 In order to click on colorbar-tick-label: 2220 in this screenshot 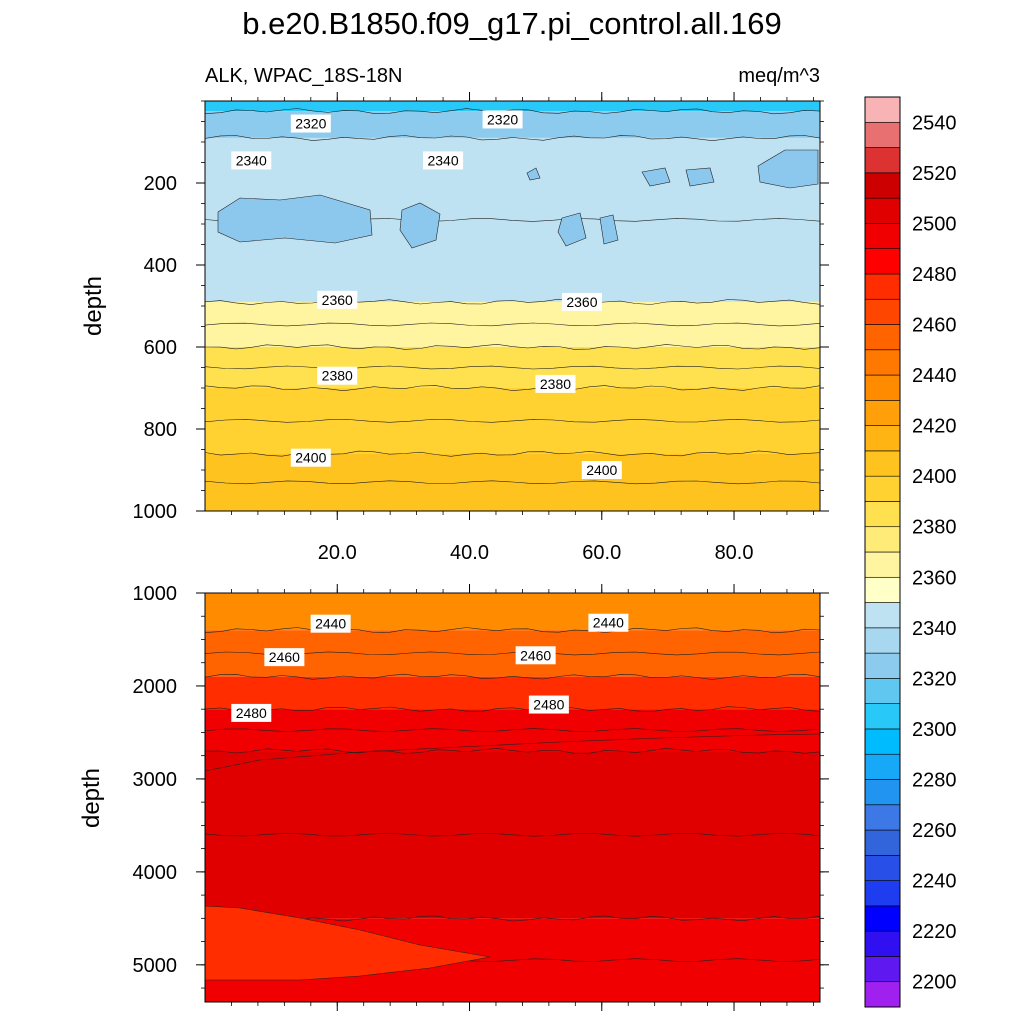, I will do `click(934, 932)`.